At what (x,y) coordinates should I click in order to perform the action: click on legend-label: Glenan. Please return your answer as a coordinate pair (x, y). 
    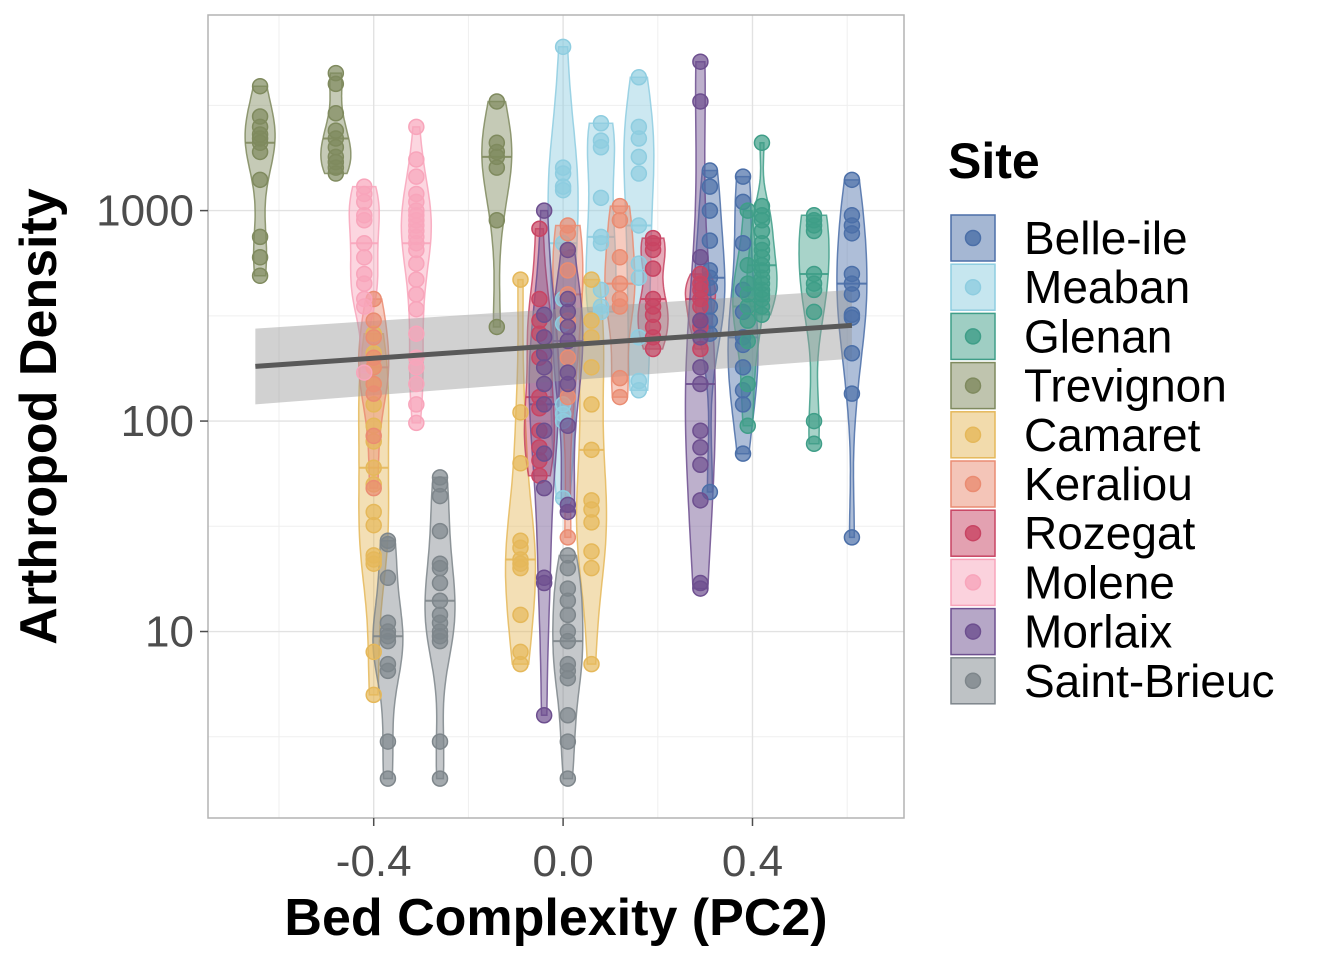
    Looking at the image, I should click on (1098, 336).